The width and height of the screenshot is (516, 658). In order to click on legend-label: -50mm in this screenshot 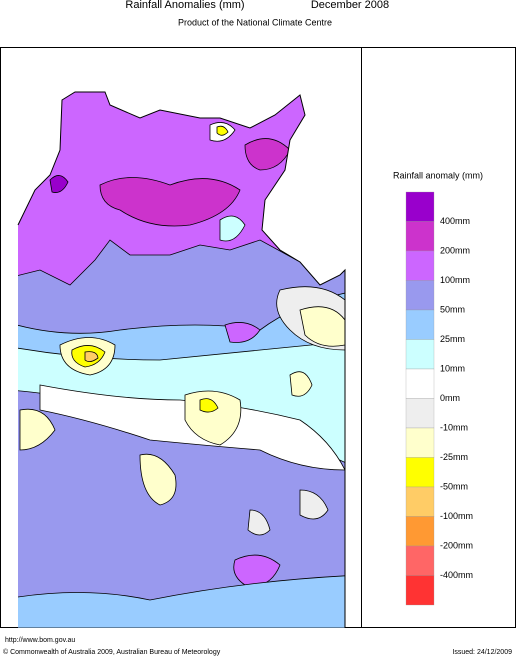, I will do `click(454, 486)`.